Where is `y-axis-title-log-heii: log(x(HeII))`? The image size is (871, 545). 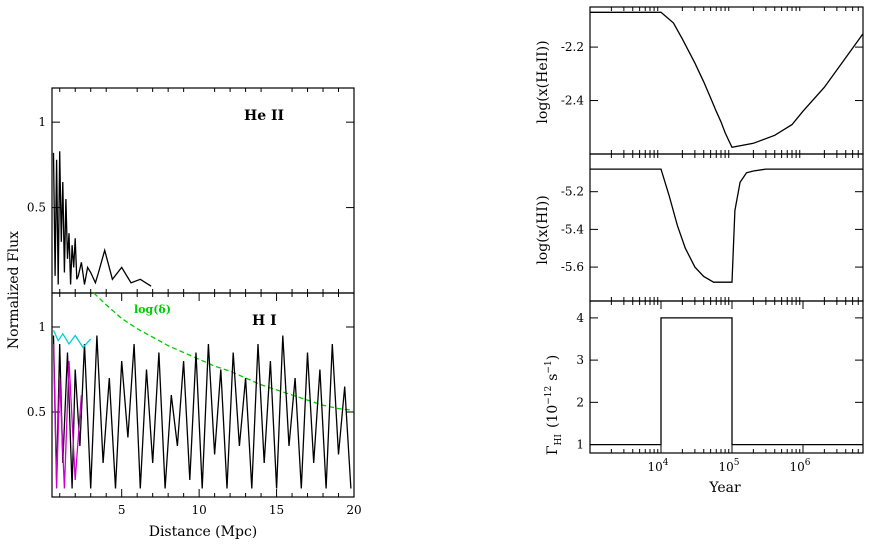 y-axis-title-log-heii: log(x(HeII)) is located at coordinates (543, 81).